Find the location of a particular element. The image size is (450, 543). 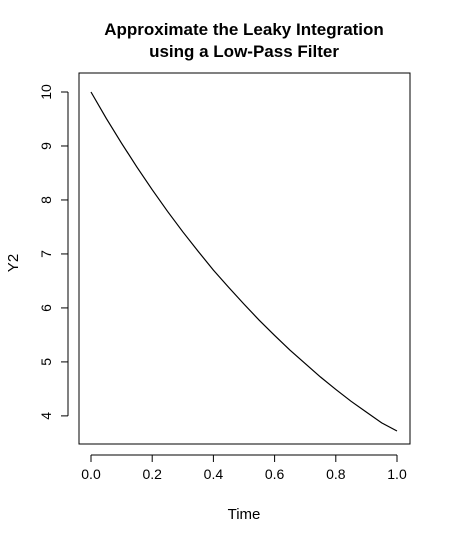

y-tick-label: 6 is located at coordinates (46, 308).